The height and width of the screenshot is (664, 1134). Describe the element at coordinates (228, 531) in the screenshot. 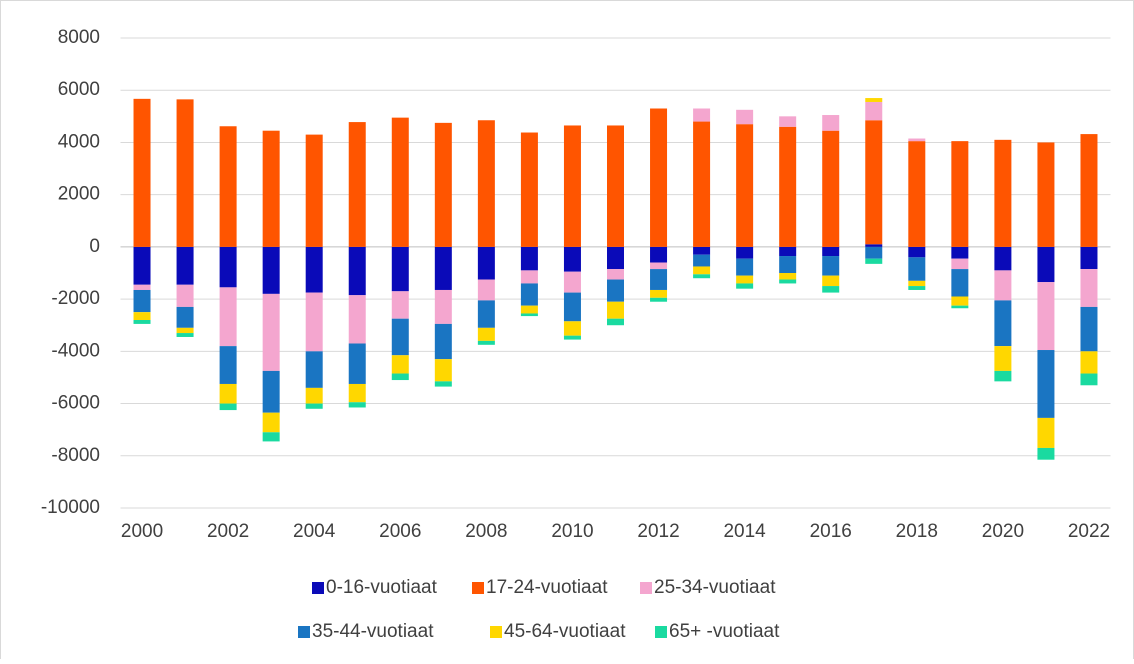

I see `x-tick-label: 2002` at that location.